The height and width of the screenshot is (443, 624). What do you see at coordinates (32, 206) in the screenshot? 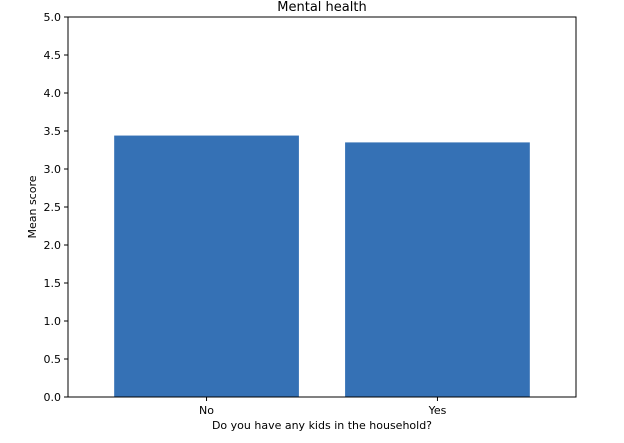
I see `y-axis-label: Mean score` at bounding box center [32, 206].